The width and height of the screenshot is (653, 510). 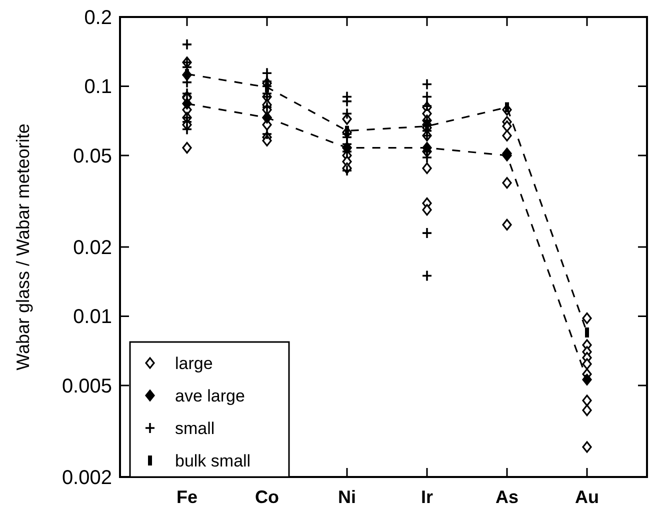 What do you see at coordinates (213, 460) in the screenshot?
I see `legend-label: bulk small` at bounding box center [213, 460].